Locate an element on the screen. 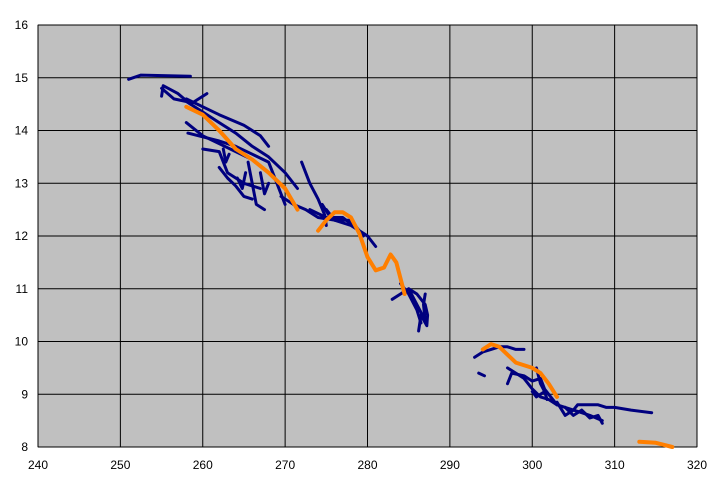 The image size is (715, 490). x-tick-label: 270 is located at coordinates (285, 465).